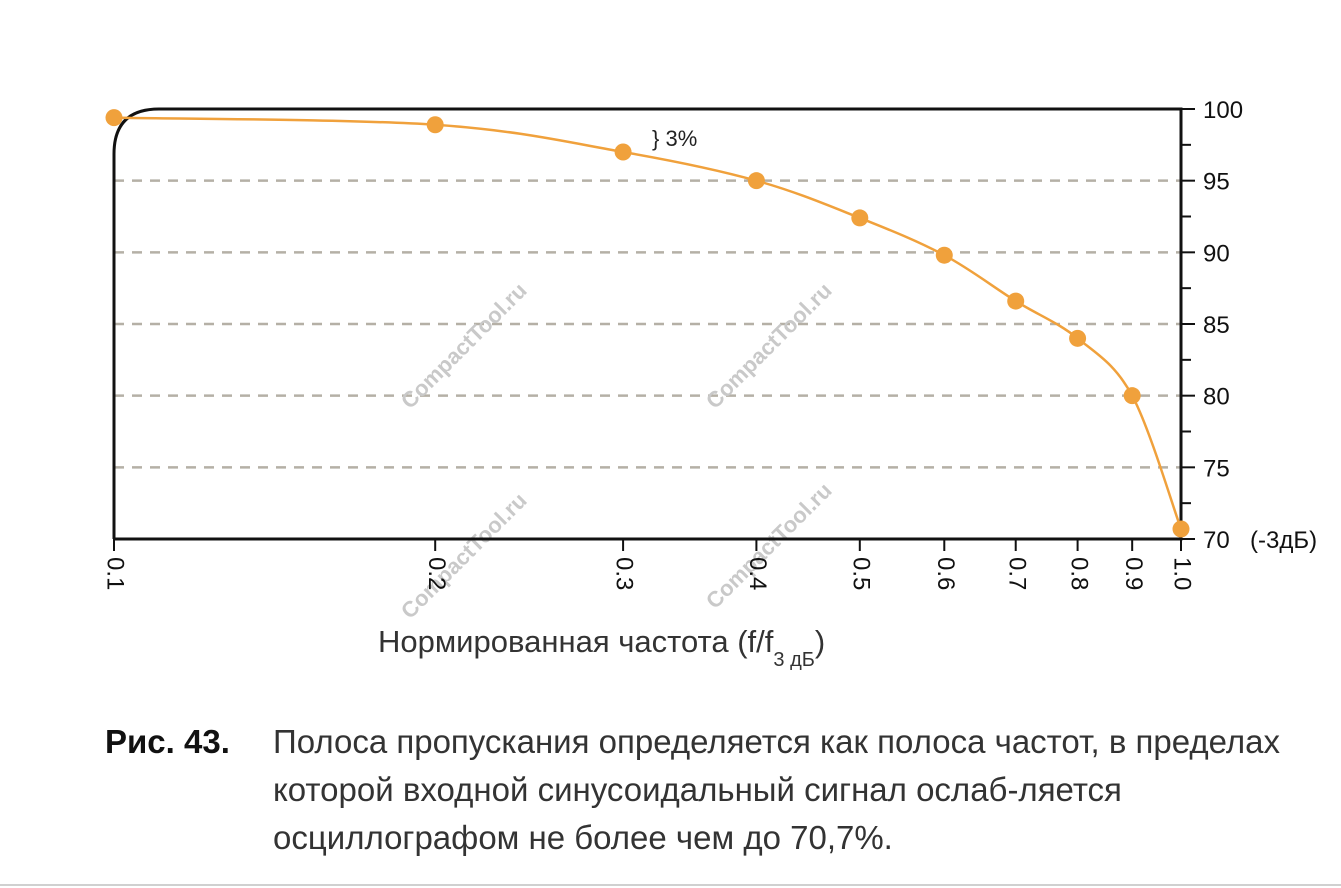 This screenshot has height=888, width=1341. Describe the element at coordinates (674, 138) in the screenshot. I see `tolerance-annotation: } 3%` at that location.